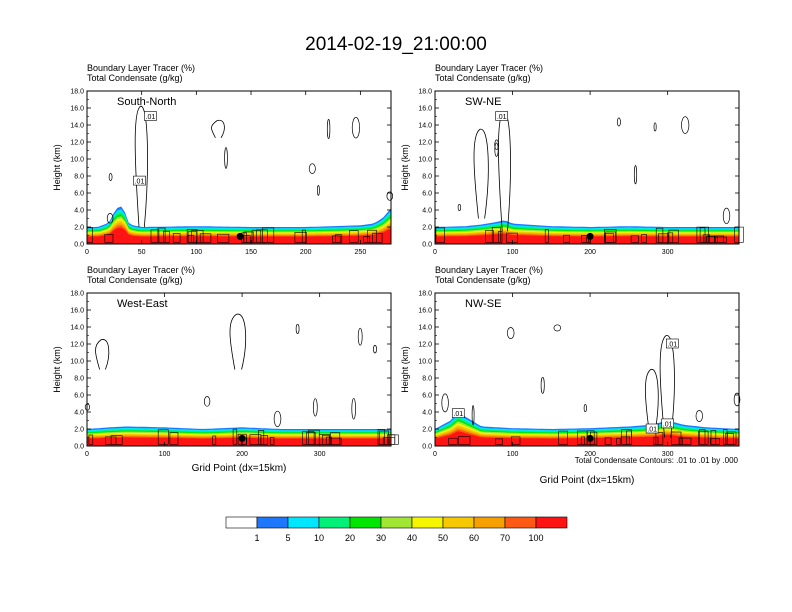 The image size is (792, 612). Describe the element at coordinates (142, 252) in the screenshot. I see `x-tick-label: 50` at that location.